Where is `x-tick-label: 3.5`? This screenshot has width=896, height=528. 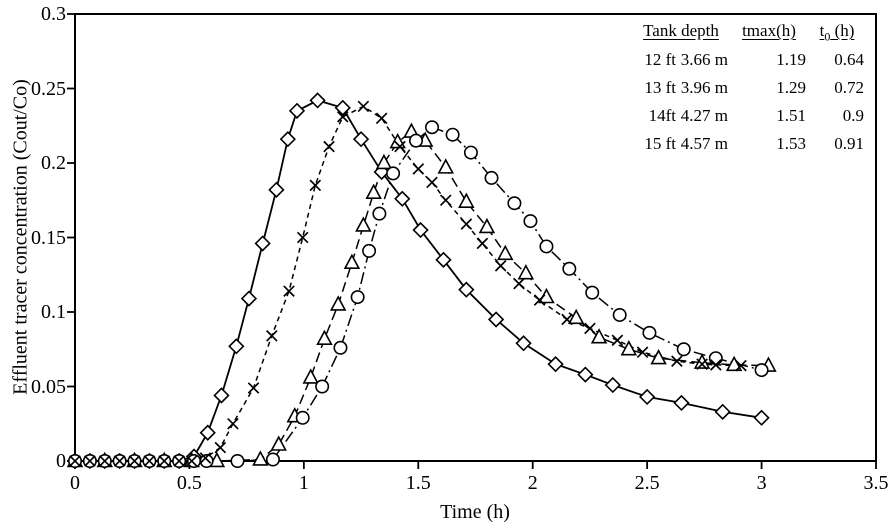
x-tick-label: 3.5 is located at coordinates (876, 483).